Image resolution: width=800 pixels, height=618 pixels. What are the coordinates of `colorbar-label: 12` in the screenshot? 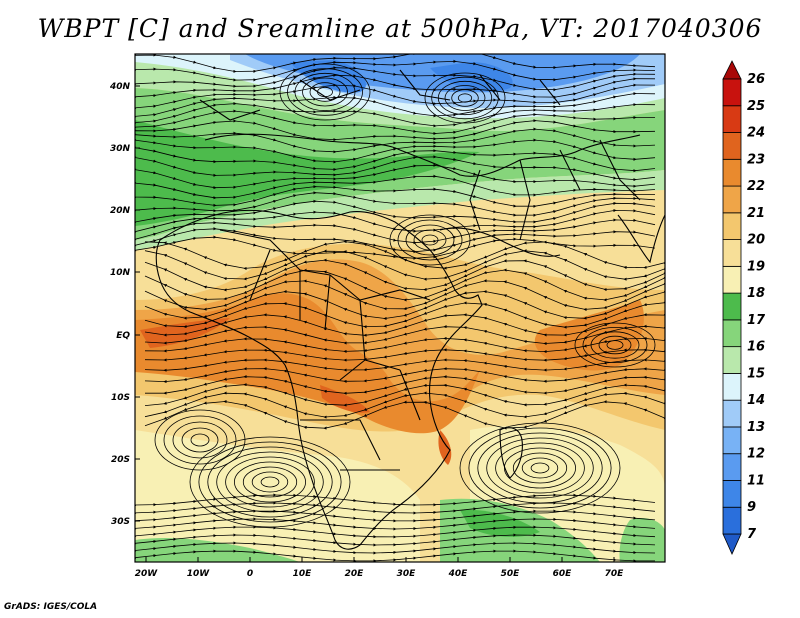 It's located at (756, 454).